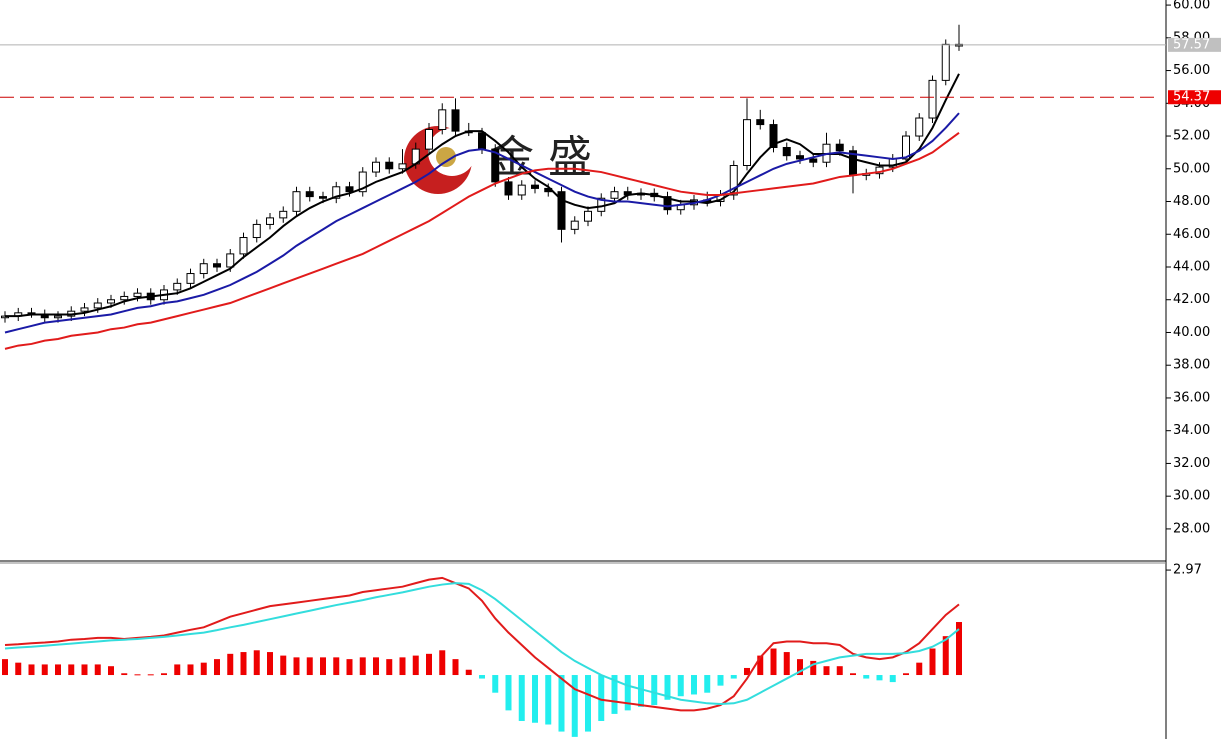 The width and height of the screenshot is (1221, 739). What do you see at coordinates (1191, 136) in the screenshot?
I see `y-tick-label: 52.00` at bounding box center [1191, 136].